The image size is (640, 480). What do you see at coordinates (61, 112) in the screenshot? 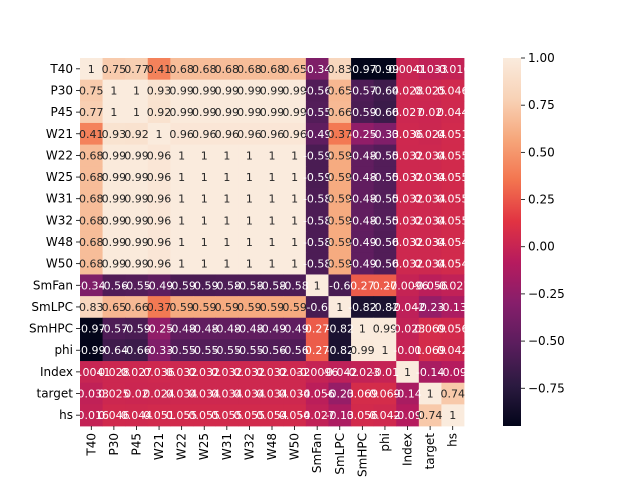
I see `y-tick-label: P45` at bounding box center [61, 112].